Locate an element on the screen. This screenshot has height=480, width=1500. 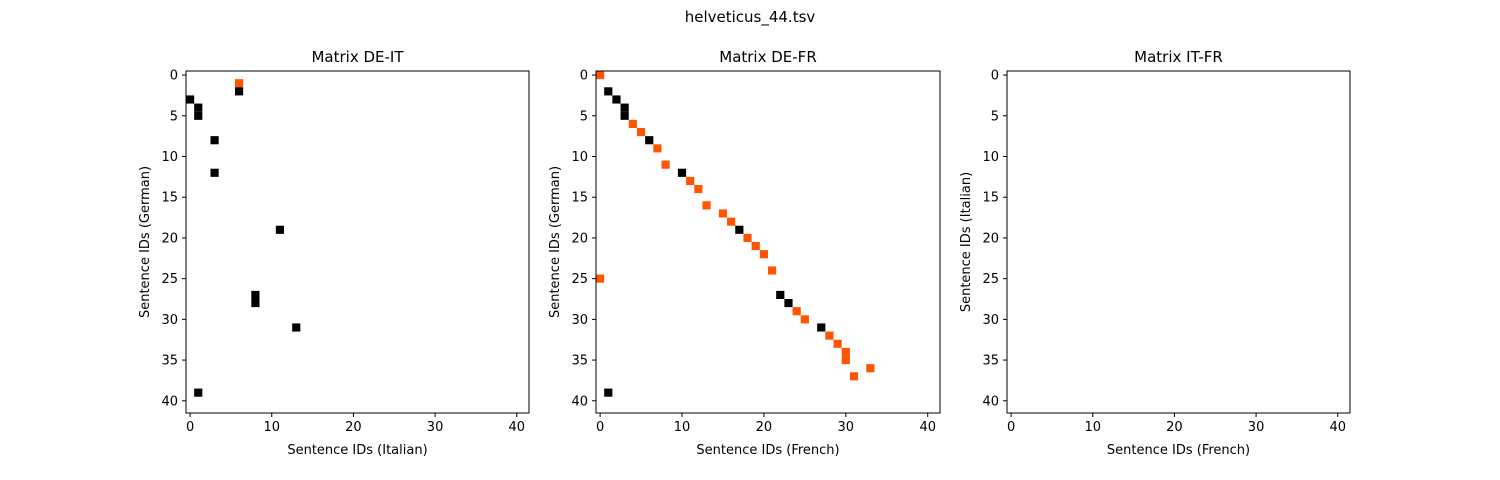
chart-title: Matrix DE-FR is located at coordinates (768, 57).